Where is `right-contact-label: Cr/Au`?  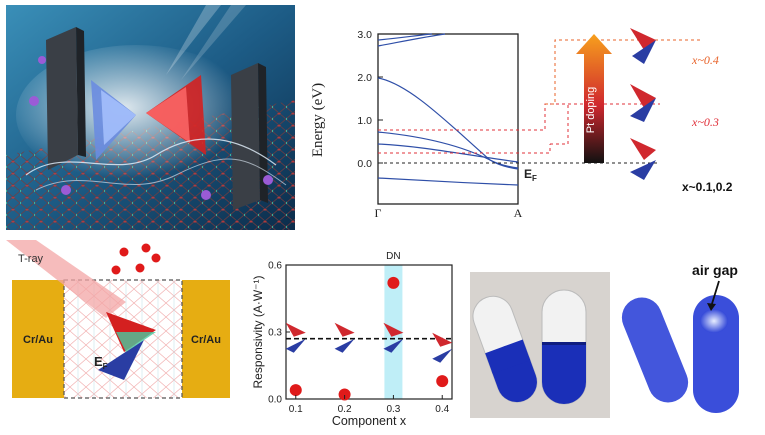 right-contact-label: Cr/Au is located at coordinates (206, 340).